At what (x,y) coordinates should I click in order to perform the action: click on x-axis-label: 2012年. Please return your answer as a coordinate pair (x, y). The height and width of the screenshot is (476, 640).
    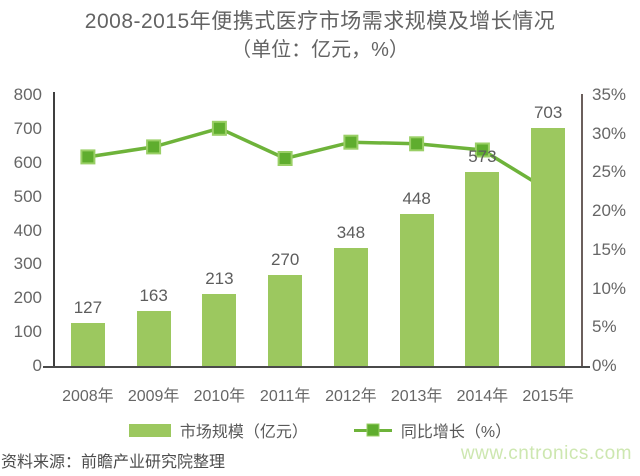
    Looking at the image, I should click on (351, 396).